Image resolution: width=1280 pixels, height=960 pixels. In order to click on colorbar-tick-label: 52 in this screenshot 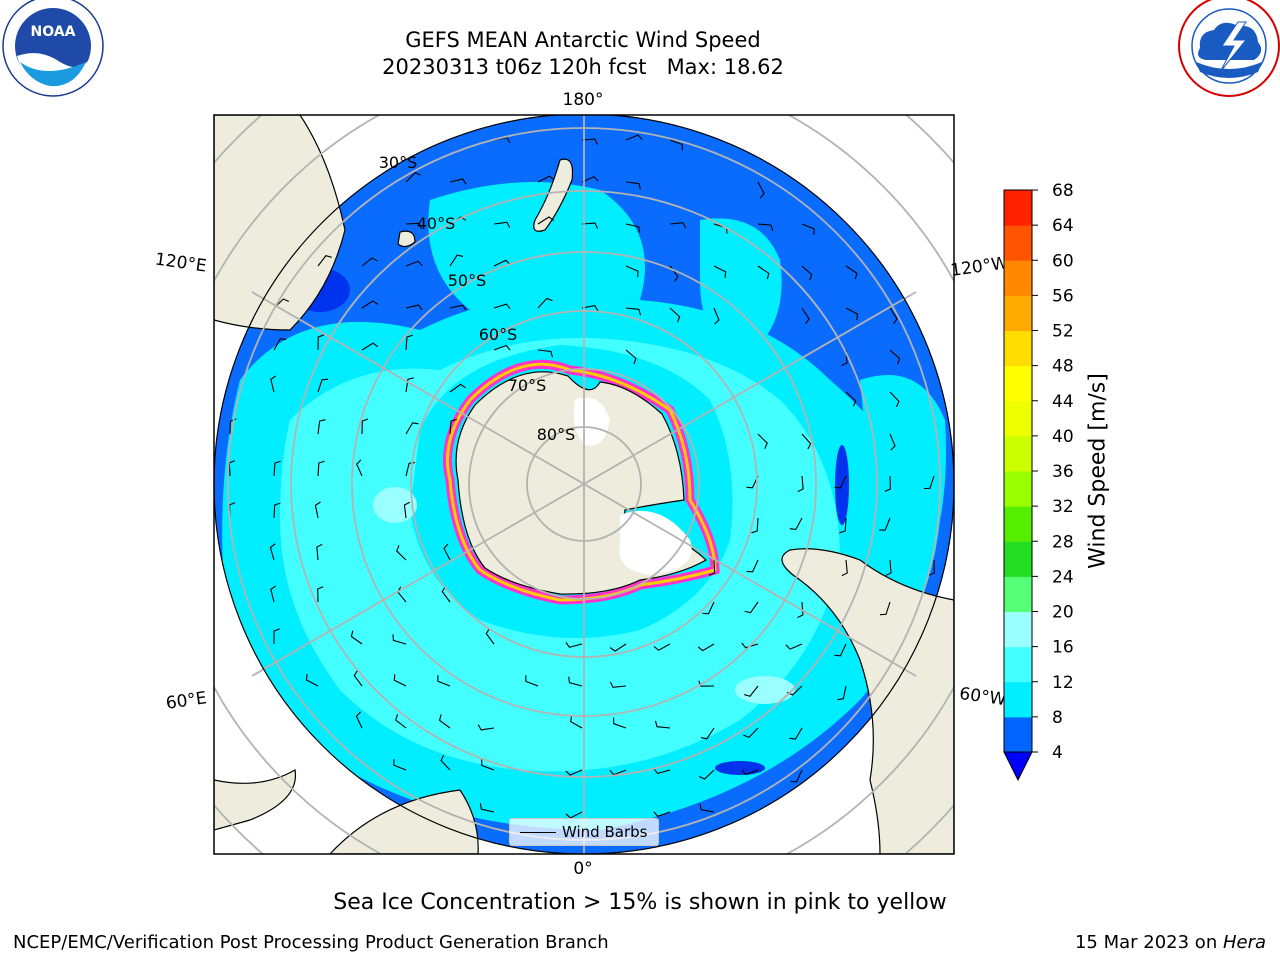, I will do `click(1063, 332)`.